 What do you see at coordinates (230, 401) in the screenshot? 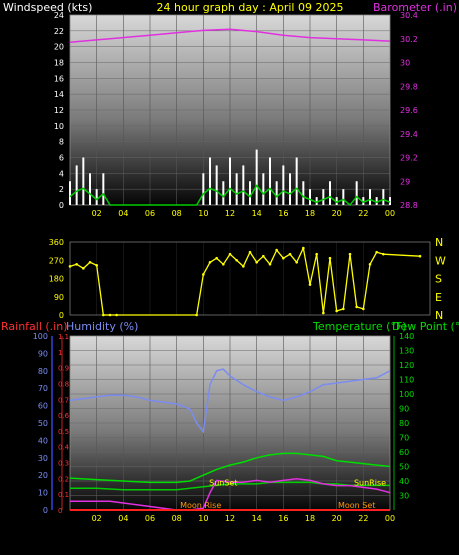
I see `humidity-line` at bounding box center [230, 401].